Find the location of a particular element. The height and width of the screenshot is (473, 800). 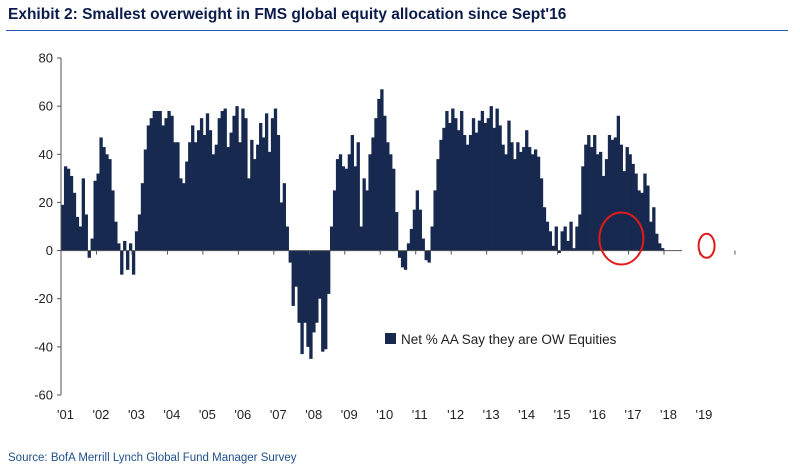

annotation-layer is located at coordinates (657, 238).